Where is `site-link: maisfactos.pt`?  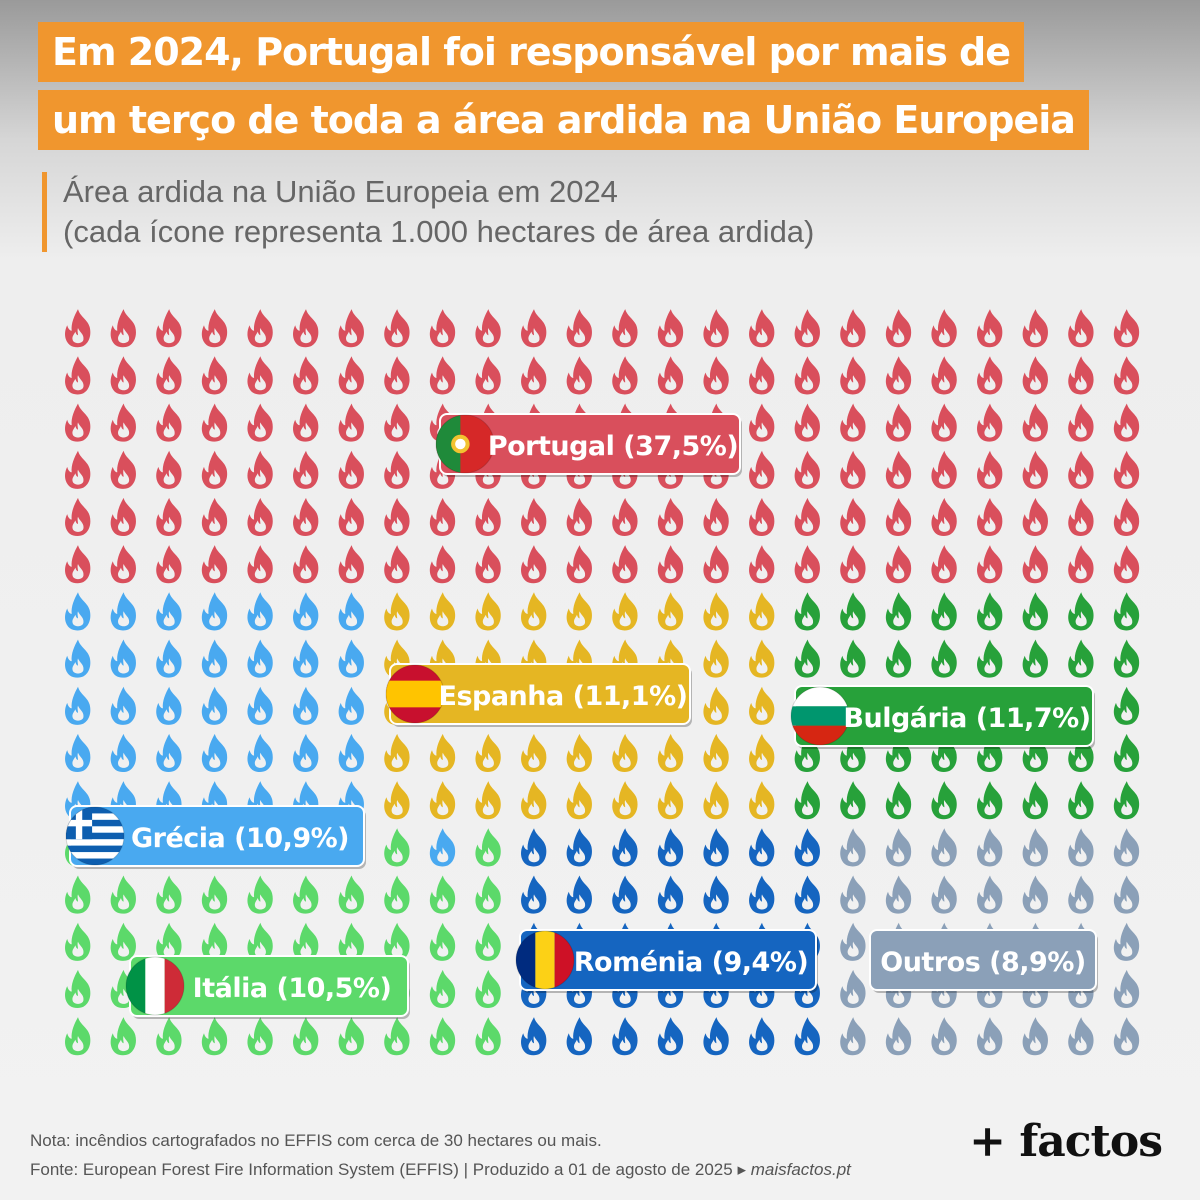
site-link: maisfactos.pt is located at coordinates (800, 1169).